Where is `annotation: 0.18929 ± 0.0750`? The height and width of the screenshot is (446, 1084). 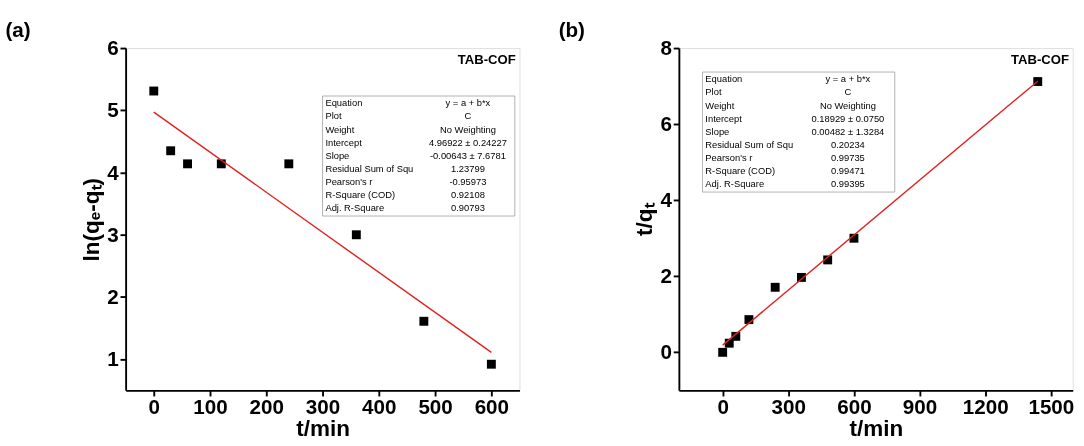 annotation: 0.18929 ± 0.0750 is located at coordinates (848, 118).